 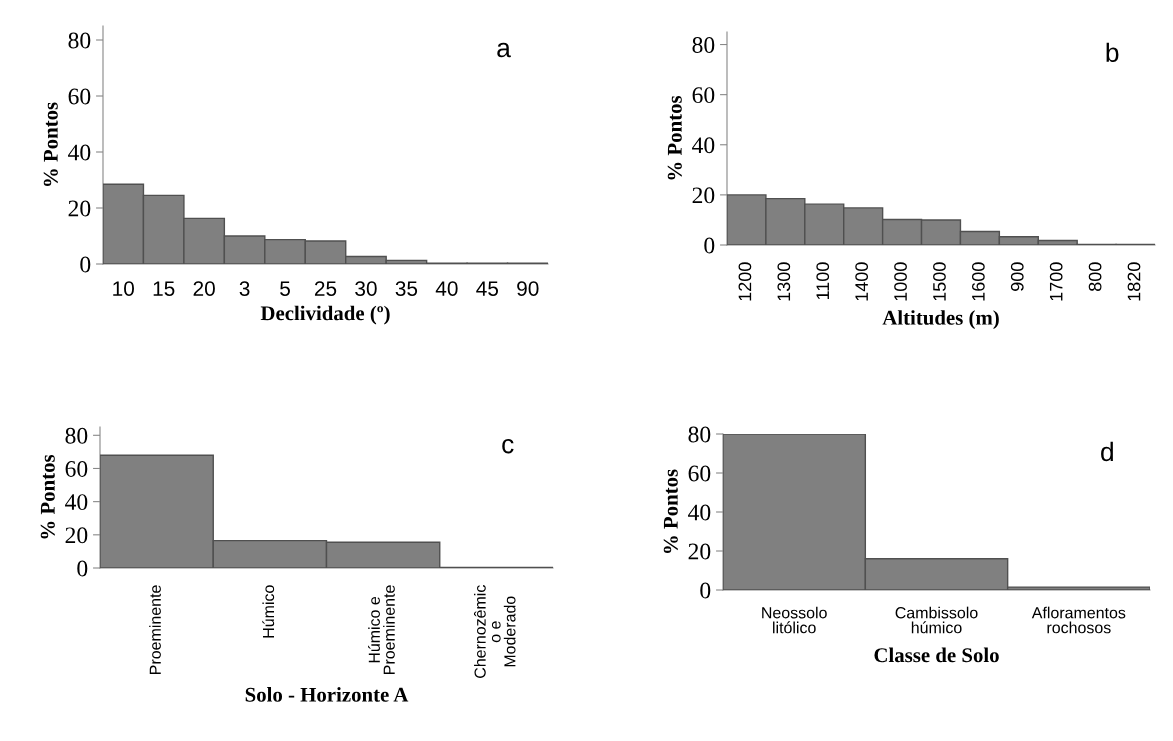 What do you see at coordinates (244, 288) in the screenshot?
I see `x-tick-label: 3` at bounding box center [244, 288].